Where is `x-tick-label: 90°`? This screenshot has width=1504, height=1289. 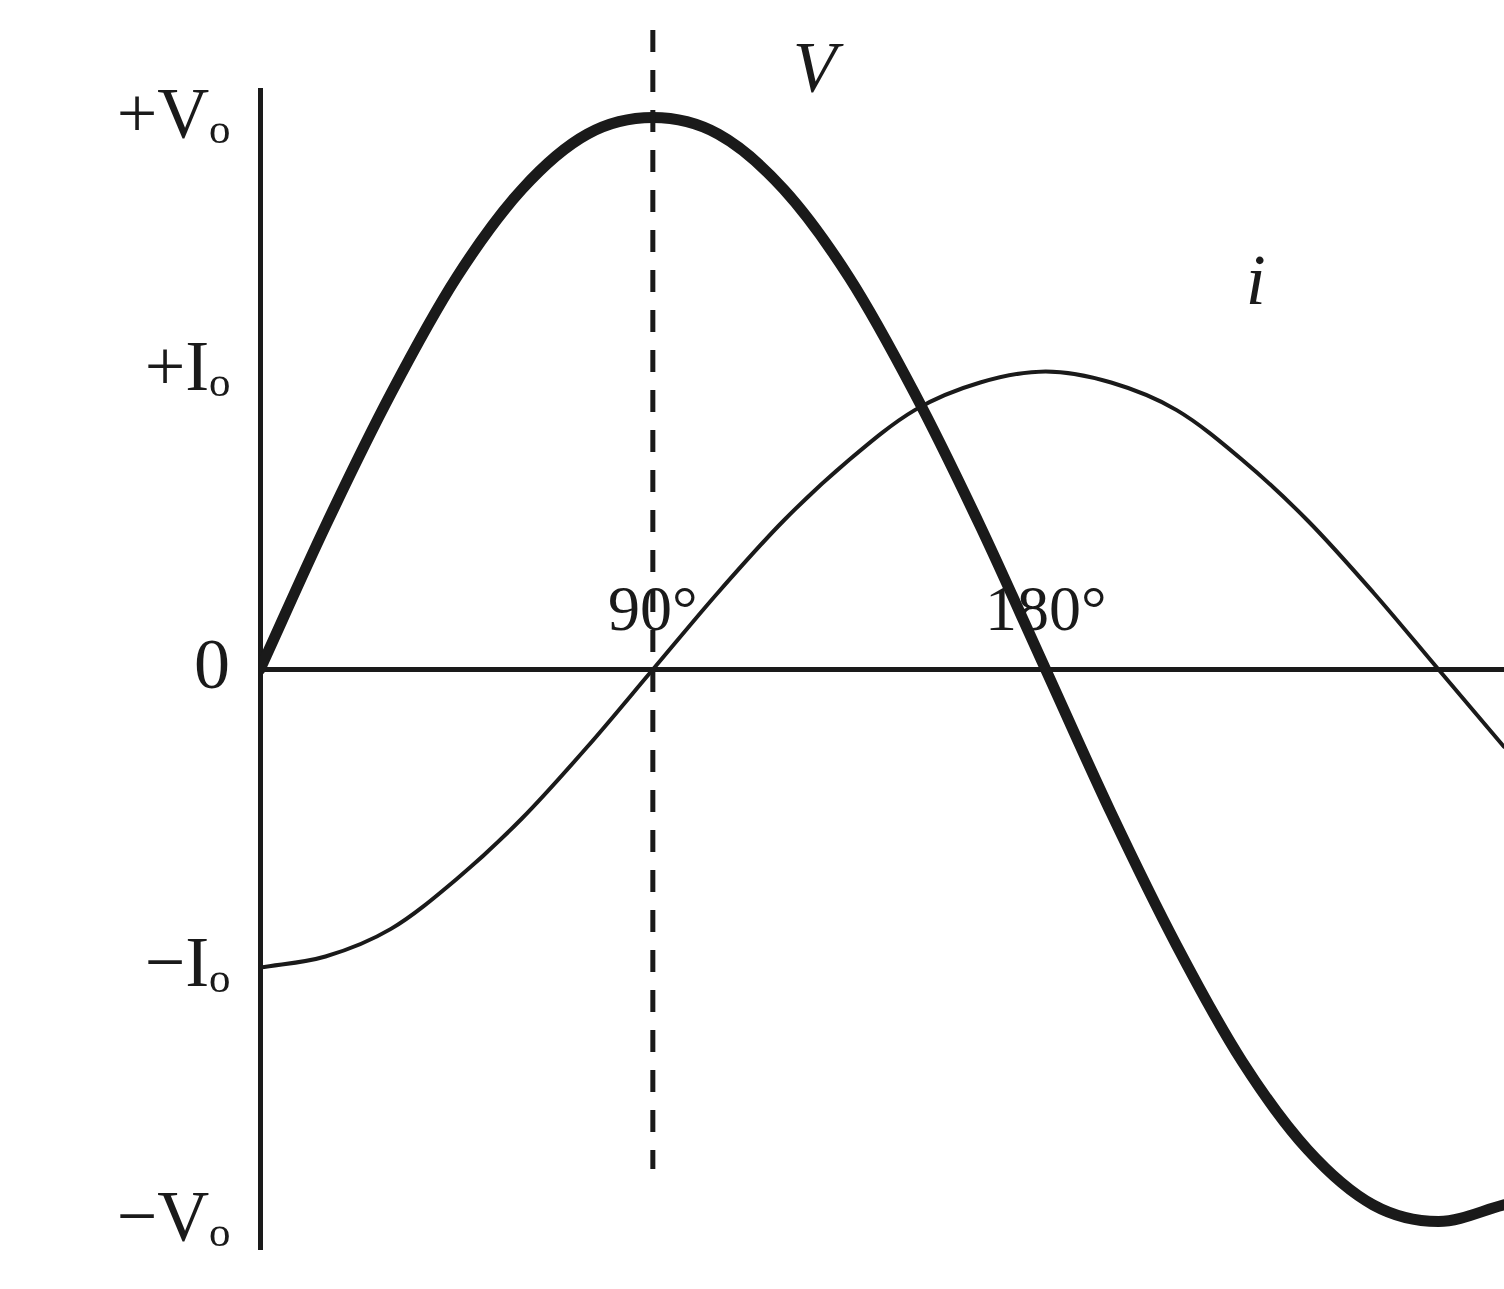 x-tick-label: 90° is located at coordinates (653, 608).